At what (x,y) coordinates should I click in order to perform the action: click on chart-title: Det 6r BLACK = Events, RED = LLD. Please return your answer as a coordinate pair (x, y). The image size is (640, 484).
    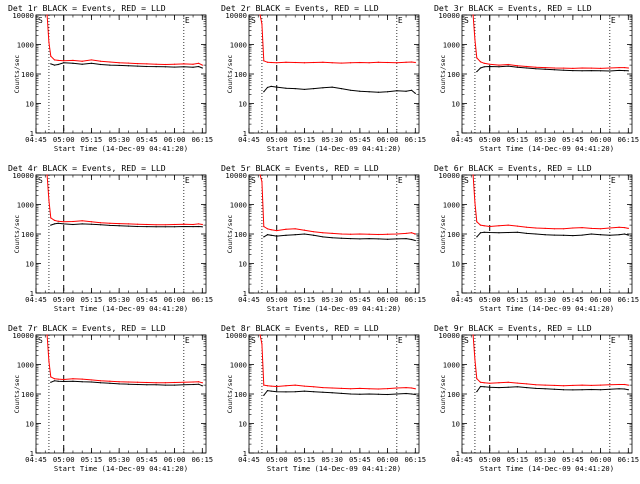
    Looking at the image, I should click on (513, 168).